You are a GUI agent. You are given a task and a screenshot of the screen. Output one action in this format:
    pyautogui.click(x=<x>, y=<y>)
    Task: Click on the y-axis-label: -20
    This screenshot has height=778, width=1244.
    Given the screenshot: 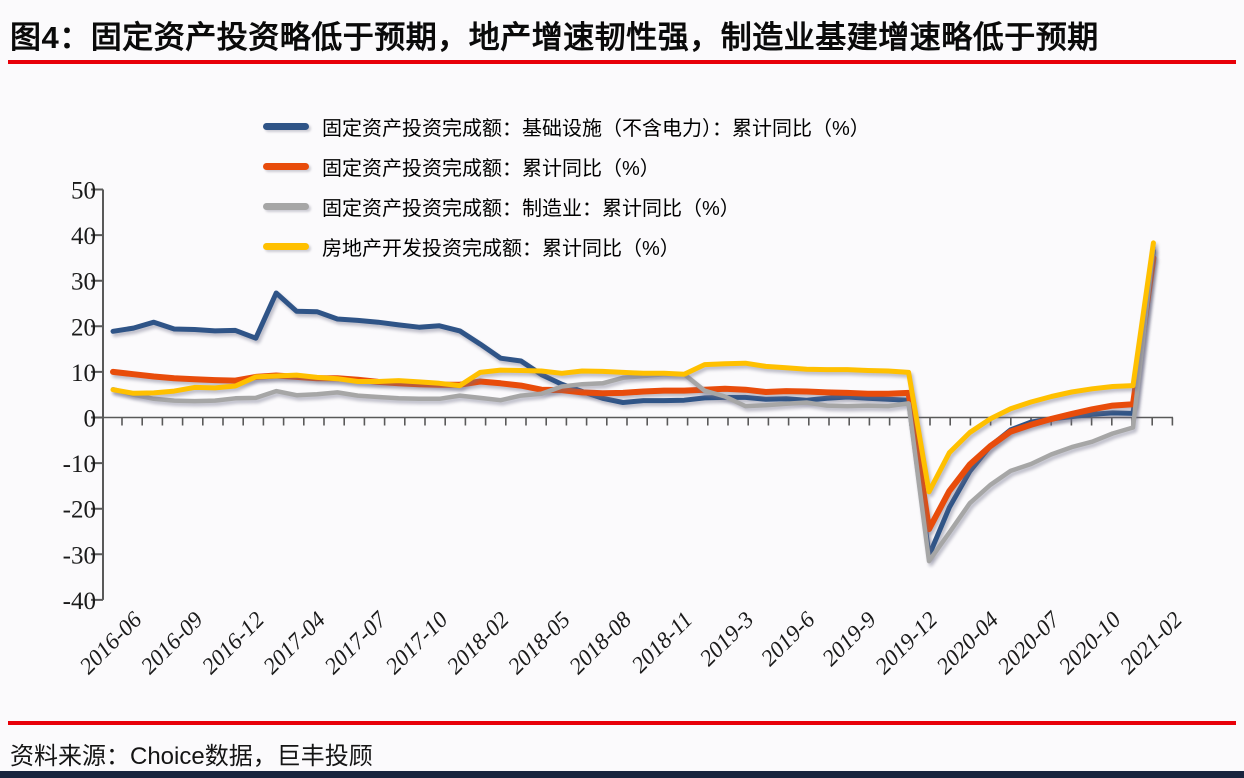 What is the action you would take?
    pyautogui.click(x=79, y=510)
    